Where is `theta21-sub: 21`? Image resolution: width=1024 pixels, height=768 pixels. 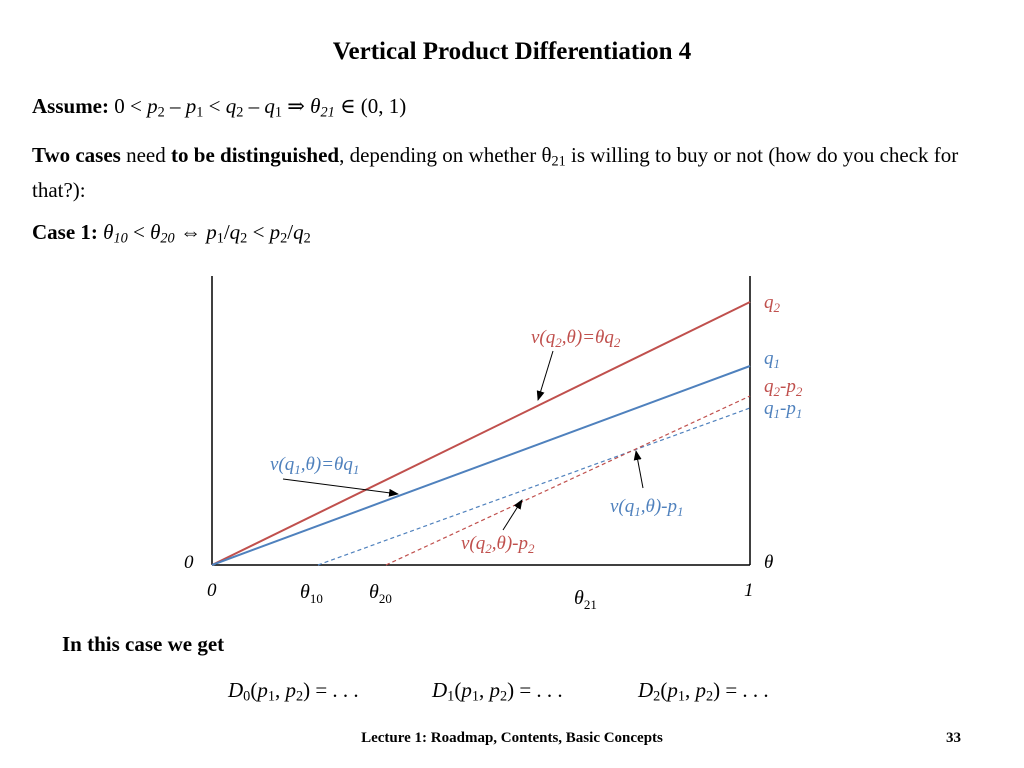 theta21-sub: 21 is located at coordinates (558, 161).